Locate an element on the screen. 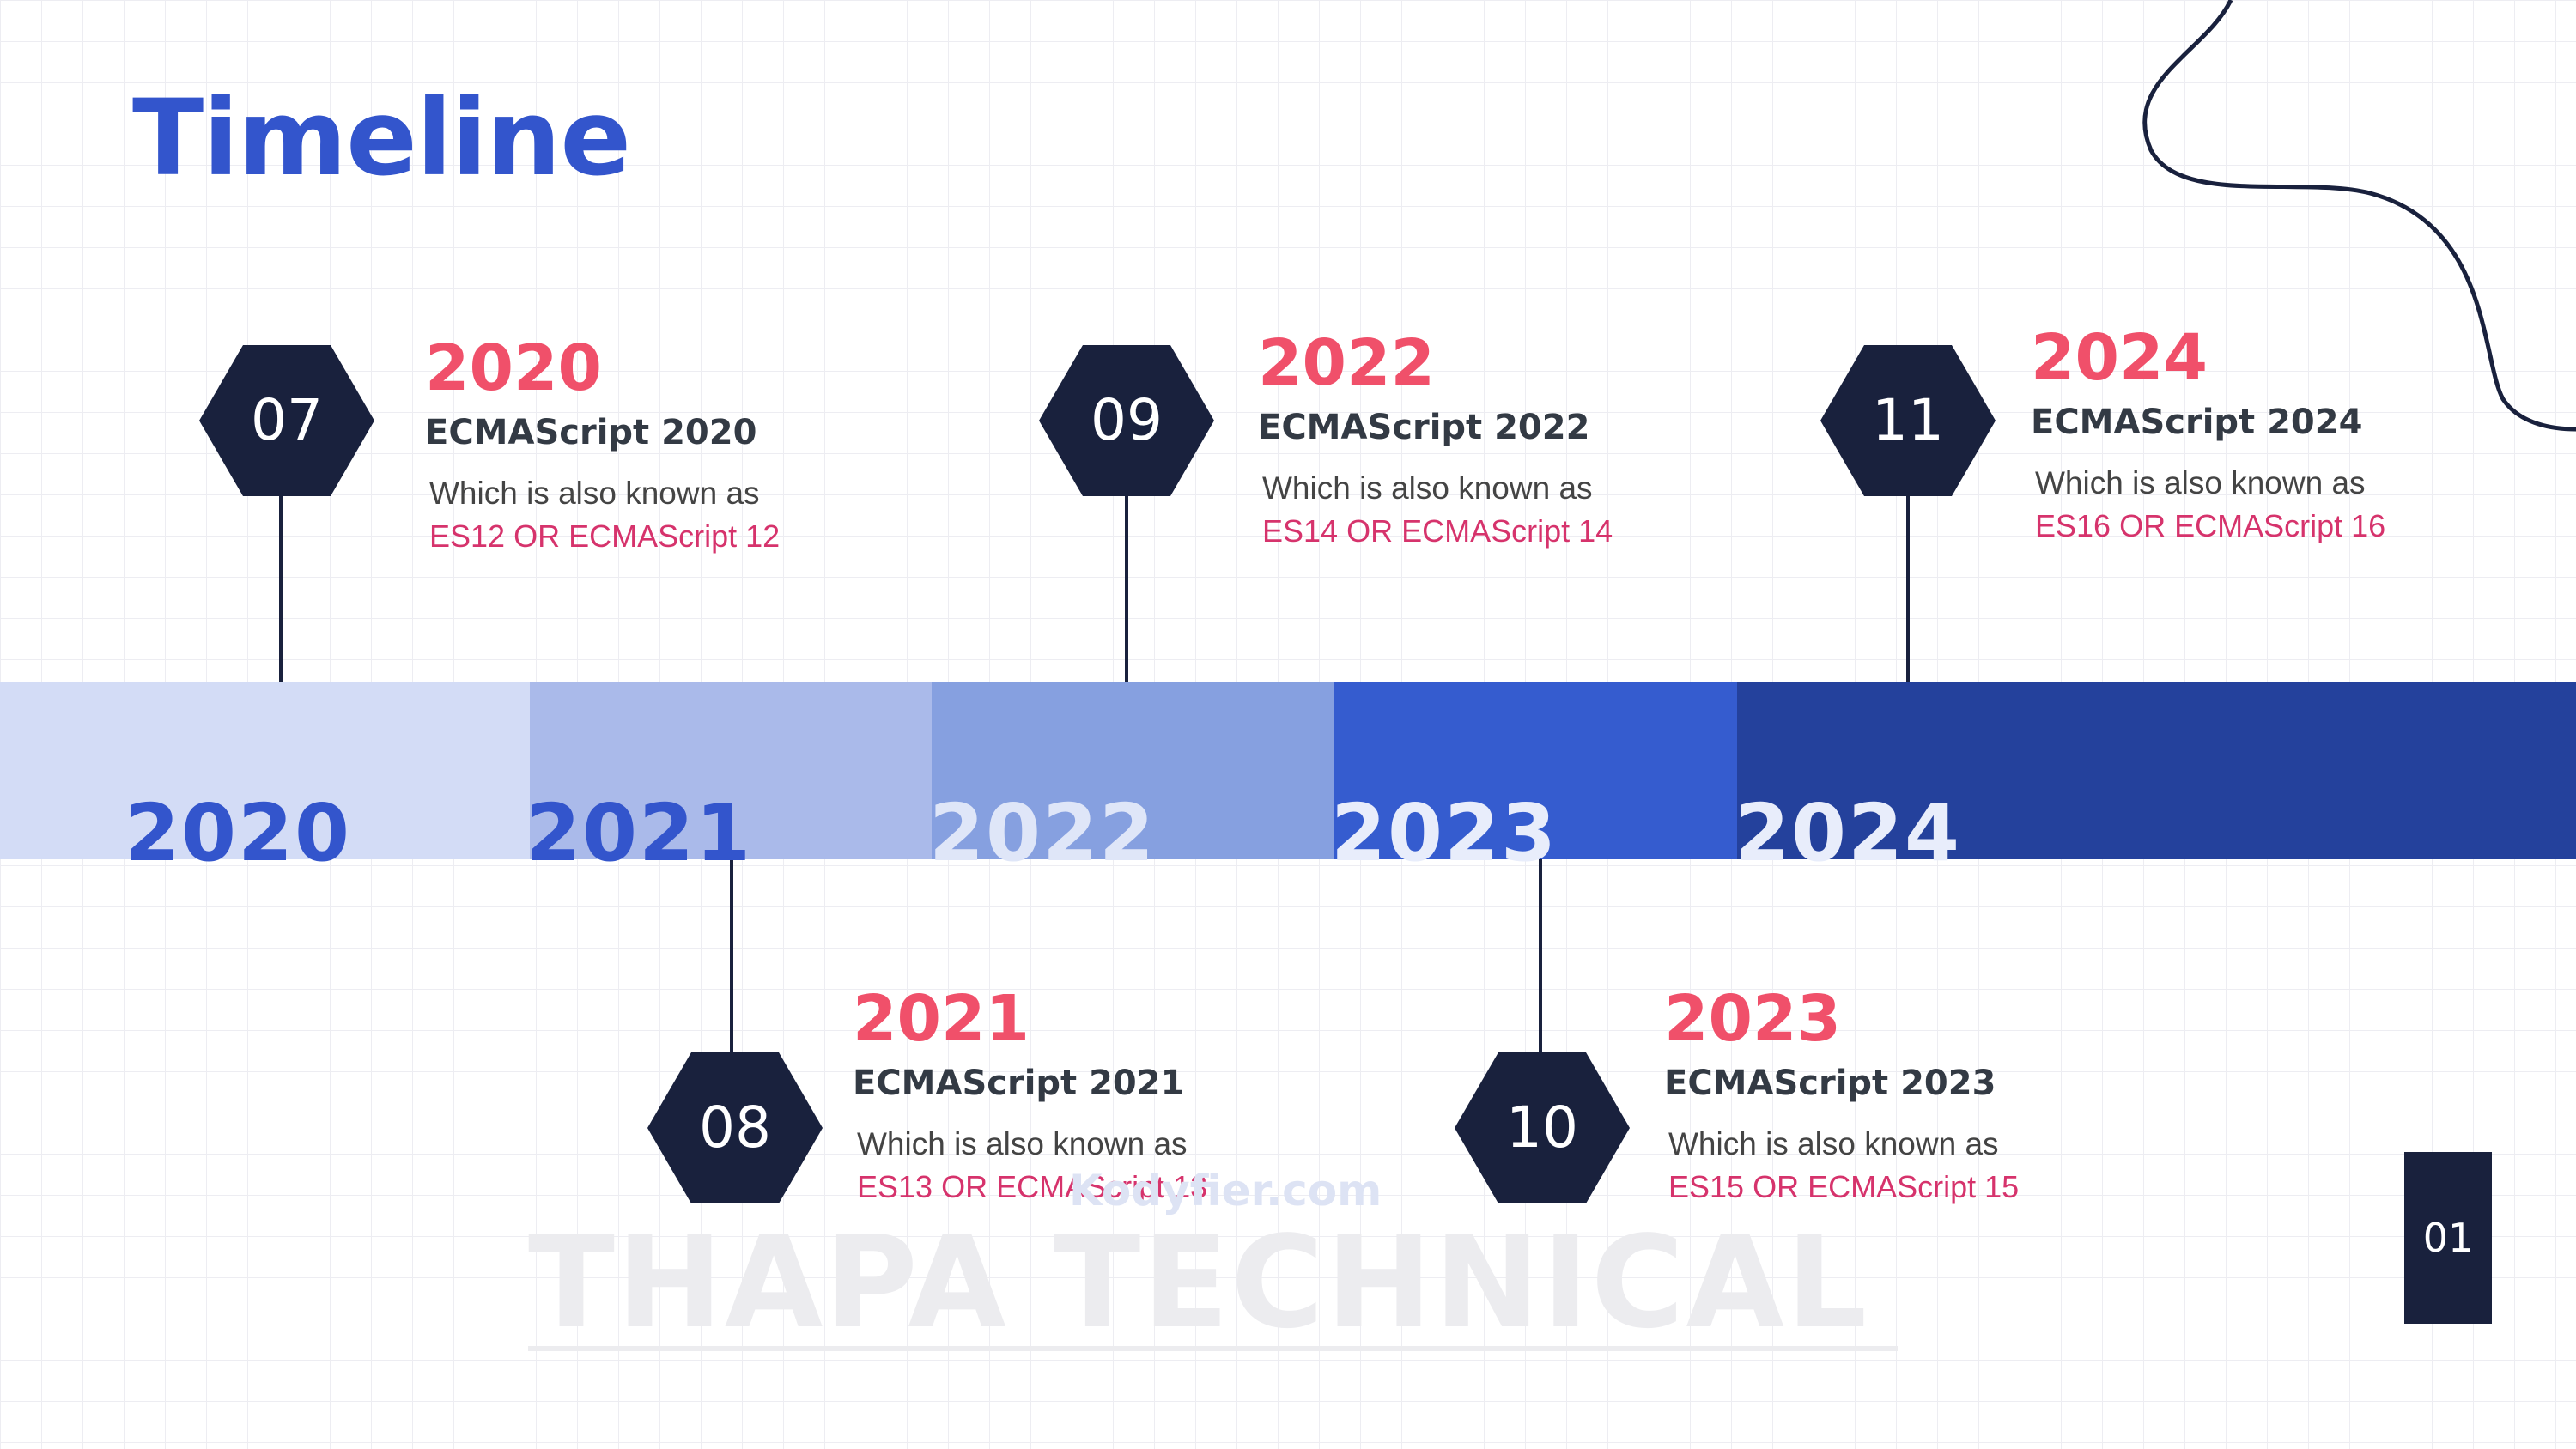 This screenshot has height=1449, width=2576. band-segment-2021 is located at coordinates (731, 770).